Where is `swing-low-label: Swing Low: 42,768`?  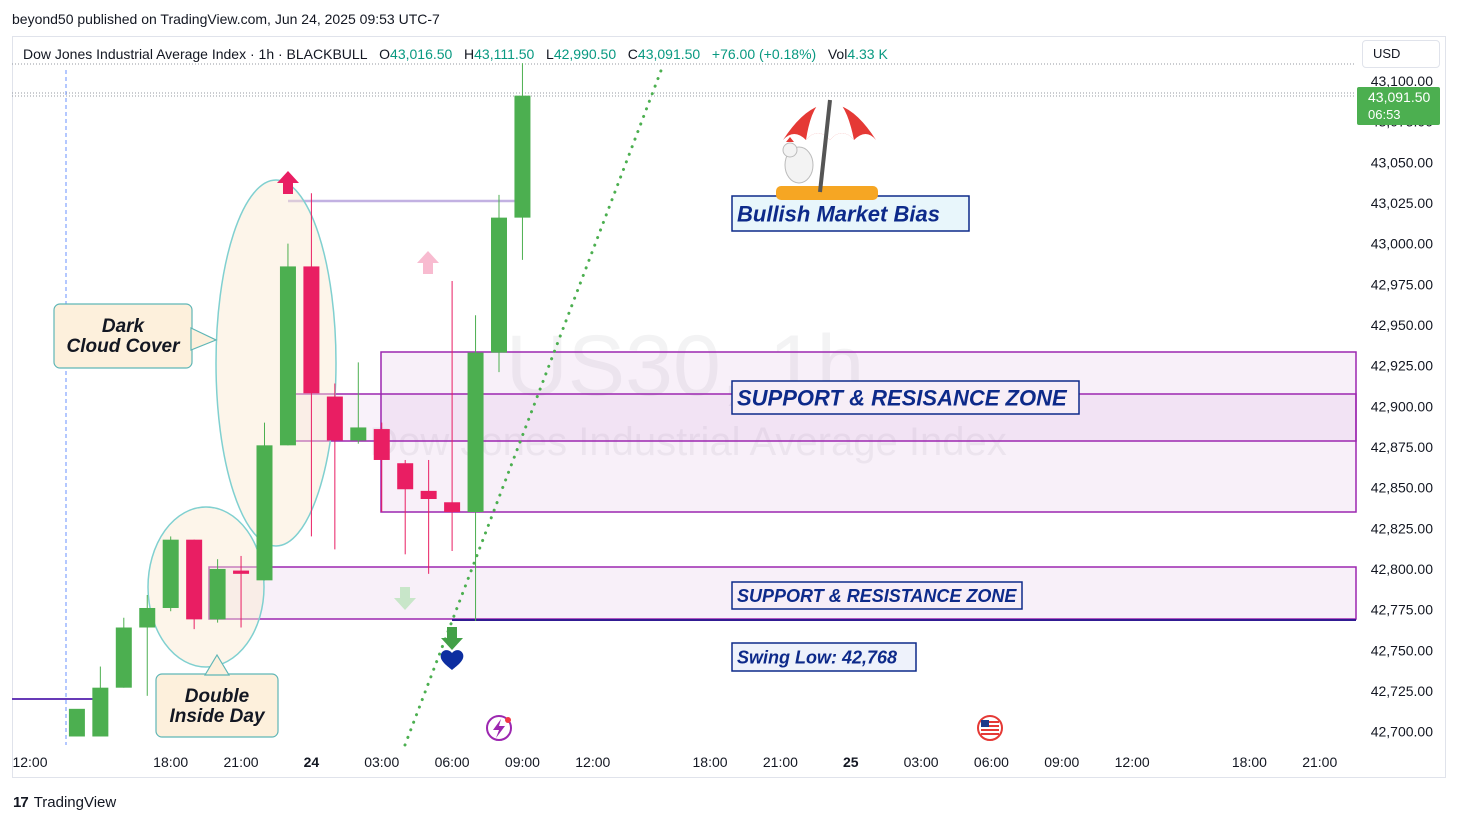 swing-low-label: Swing Low: 42,768 is located at coordinates (824, 657).